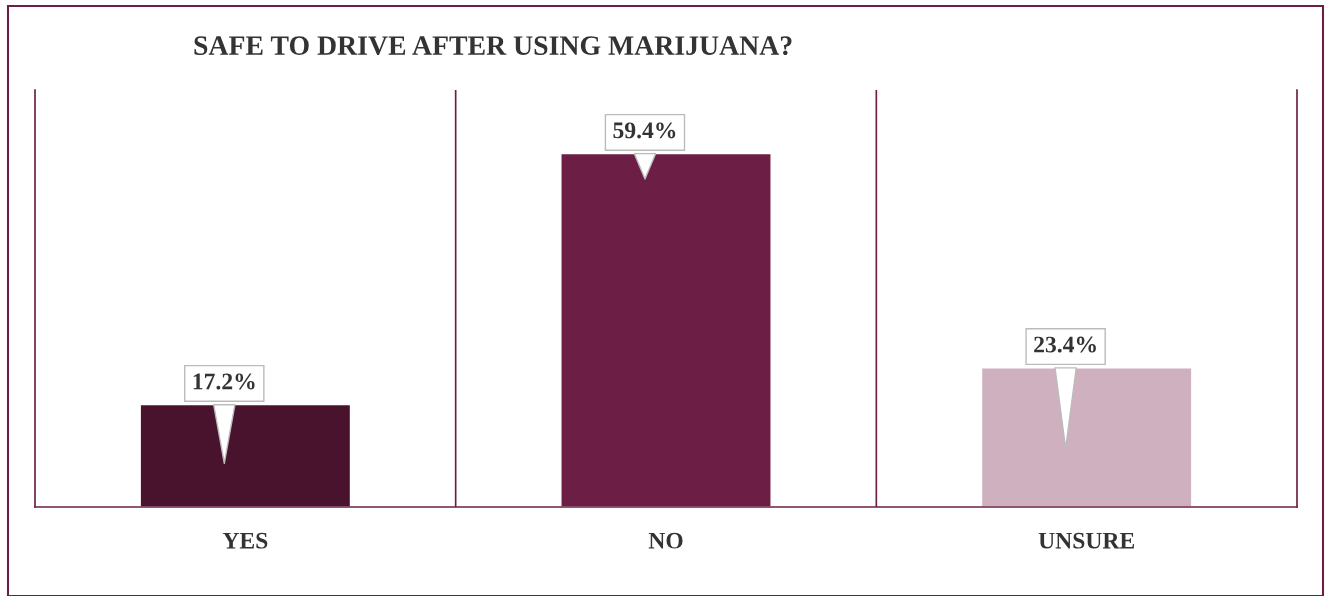 The image size is (1331, 596). Describe the element at coordinates (1065, 344) in the screenshot. I see `data-label: 23.4%` at that location.